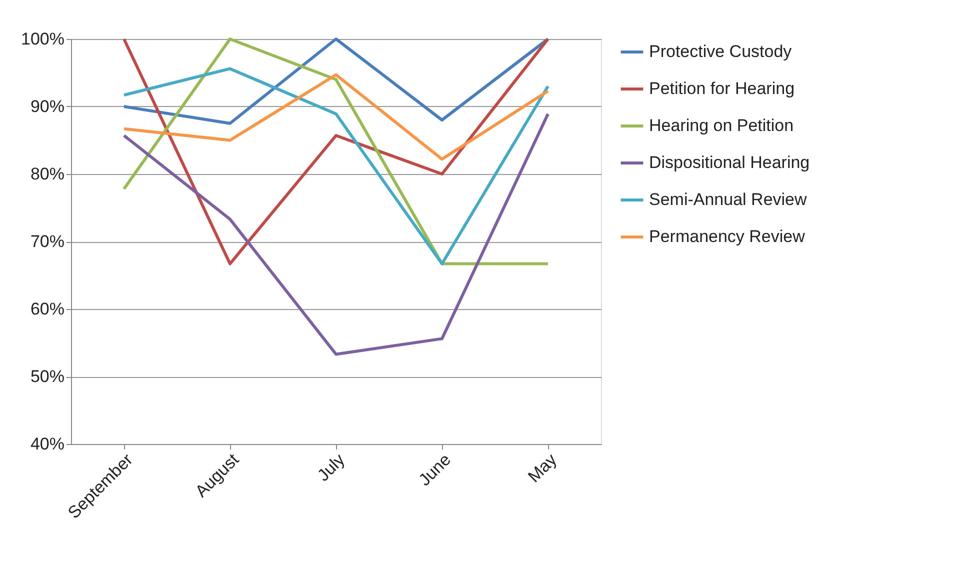 Image resolution: width=956 pixels, height=583 pixels. Describe the element at coordinates (721, 125) in the screenshot. I see `legend-label: Hearing on Petition` at that location.